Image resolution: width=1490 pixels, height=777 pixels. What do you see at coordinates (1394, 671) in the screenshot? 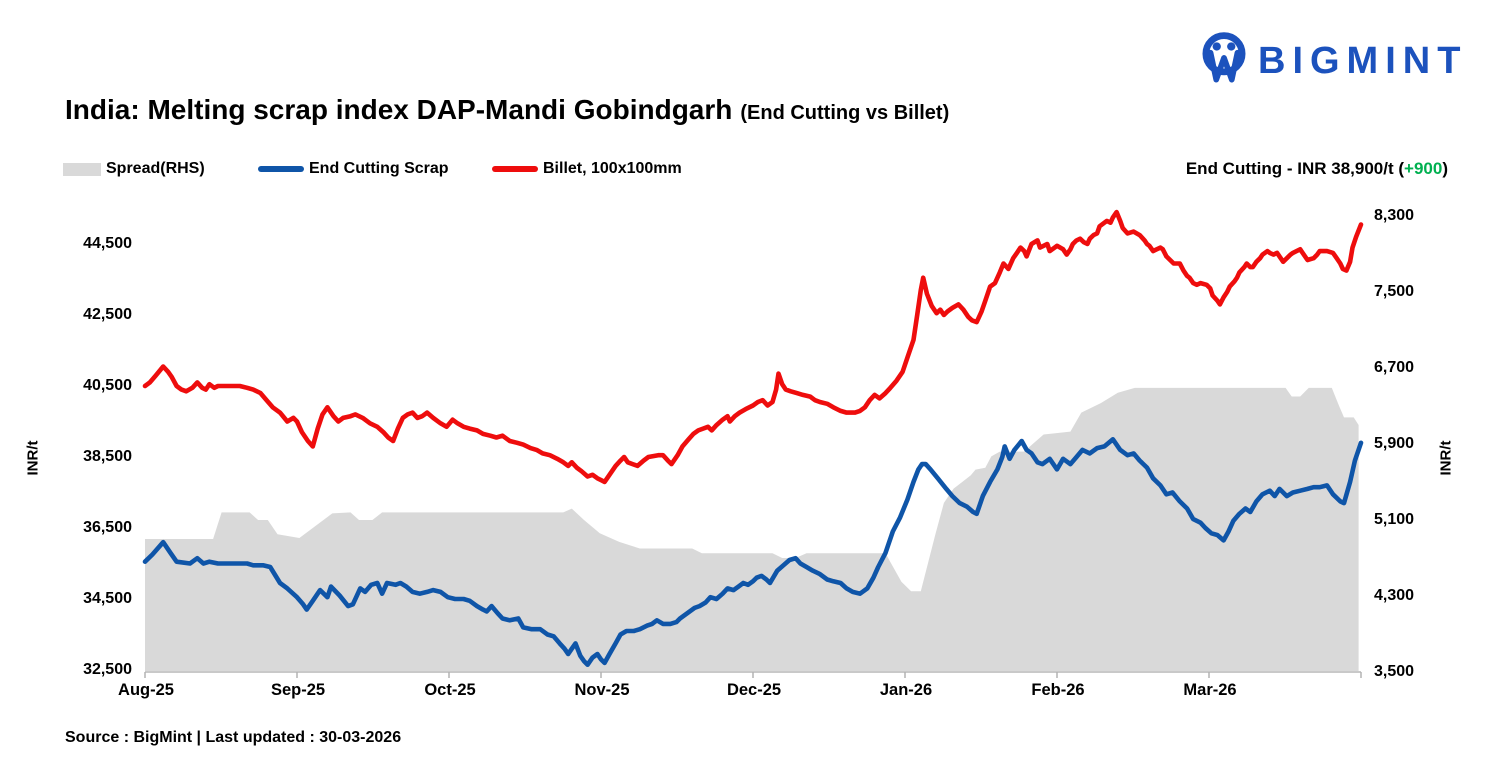
I see `right-axis-tick-label: 3,500` at bounding box center [1394, 671].